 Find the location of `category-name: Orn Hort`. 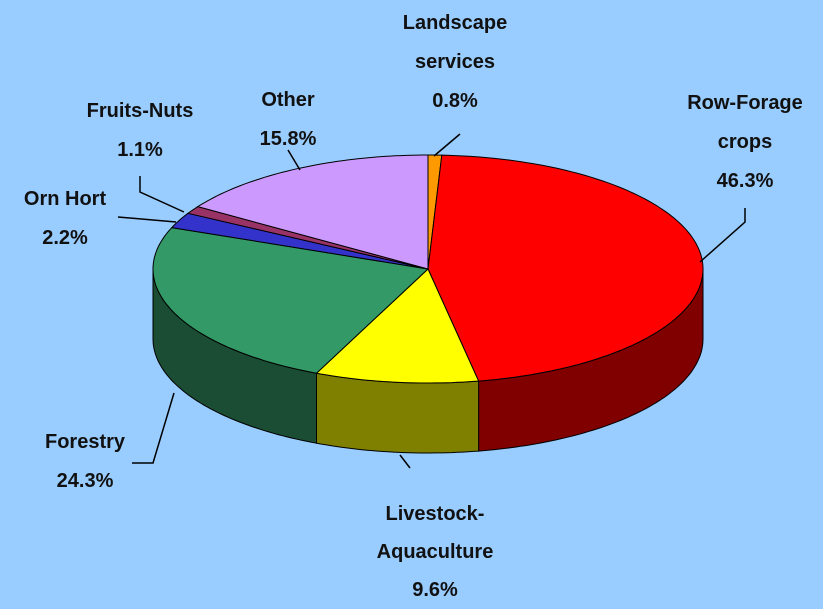

category-name: Orn Hort is located at coordinates (65, 199).